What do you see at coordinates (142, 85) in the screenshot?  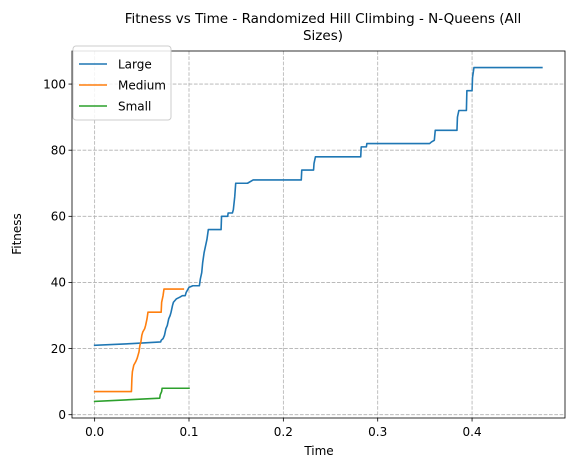 I see `legend-label-medium: Medium` at bounding box center [142, 85].